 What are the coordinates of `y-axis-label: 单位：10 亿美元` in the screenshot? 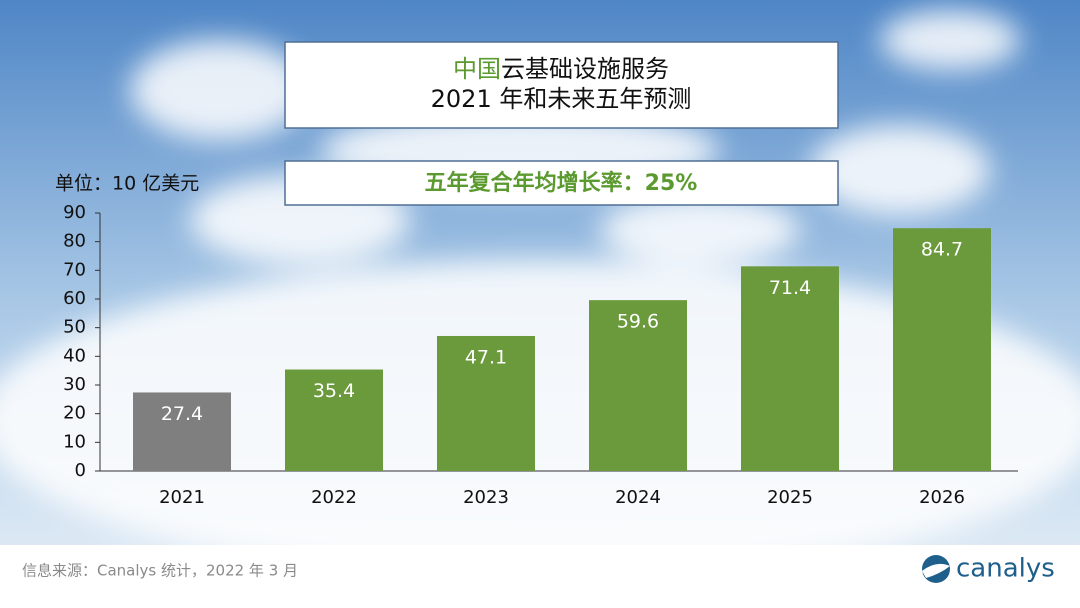 It's located at (127, 184).